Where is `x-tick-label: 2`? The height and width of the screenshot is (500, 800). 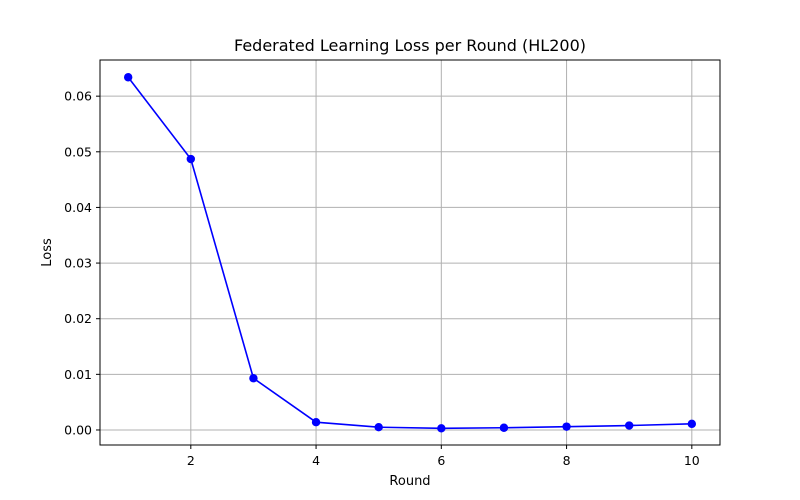
x-tick-label: 2 is located at coordinates (191, 460).